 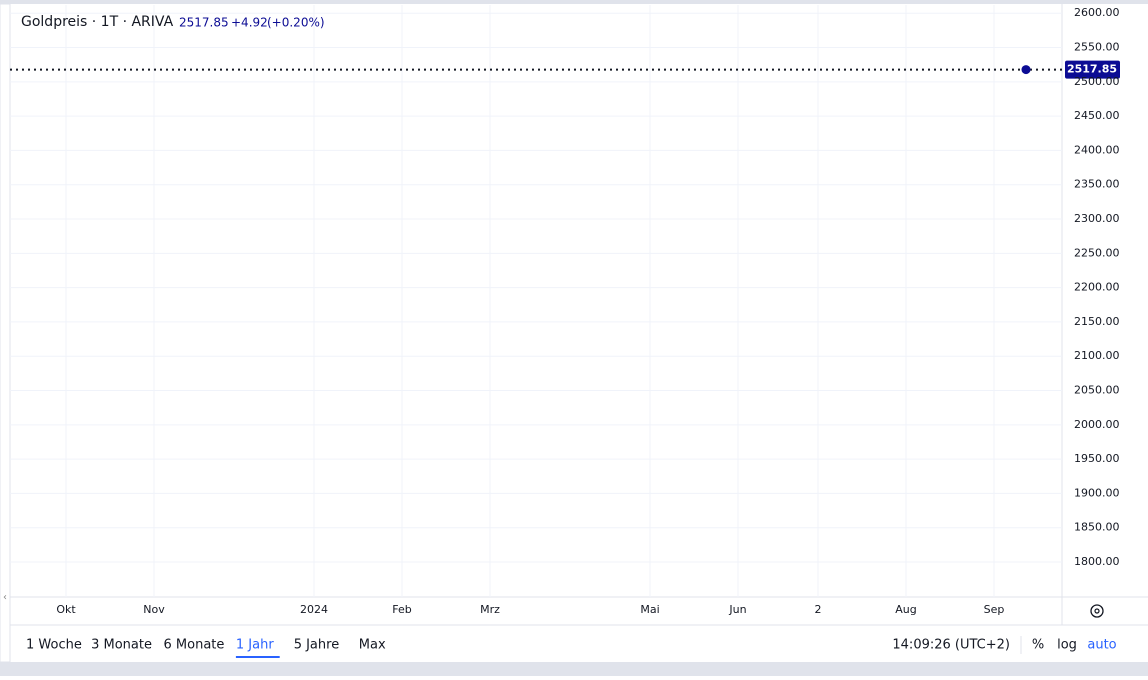 I want to click on x-tick-label: 2024, so click(x=314, y=609).